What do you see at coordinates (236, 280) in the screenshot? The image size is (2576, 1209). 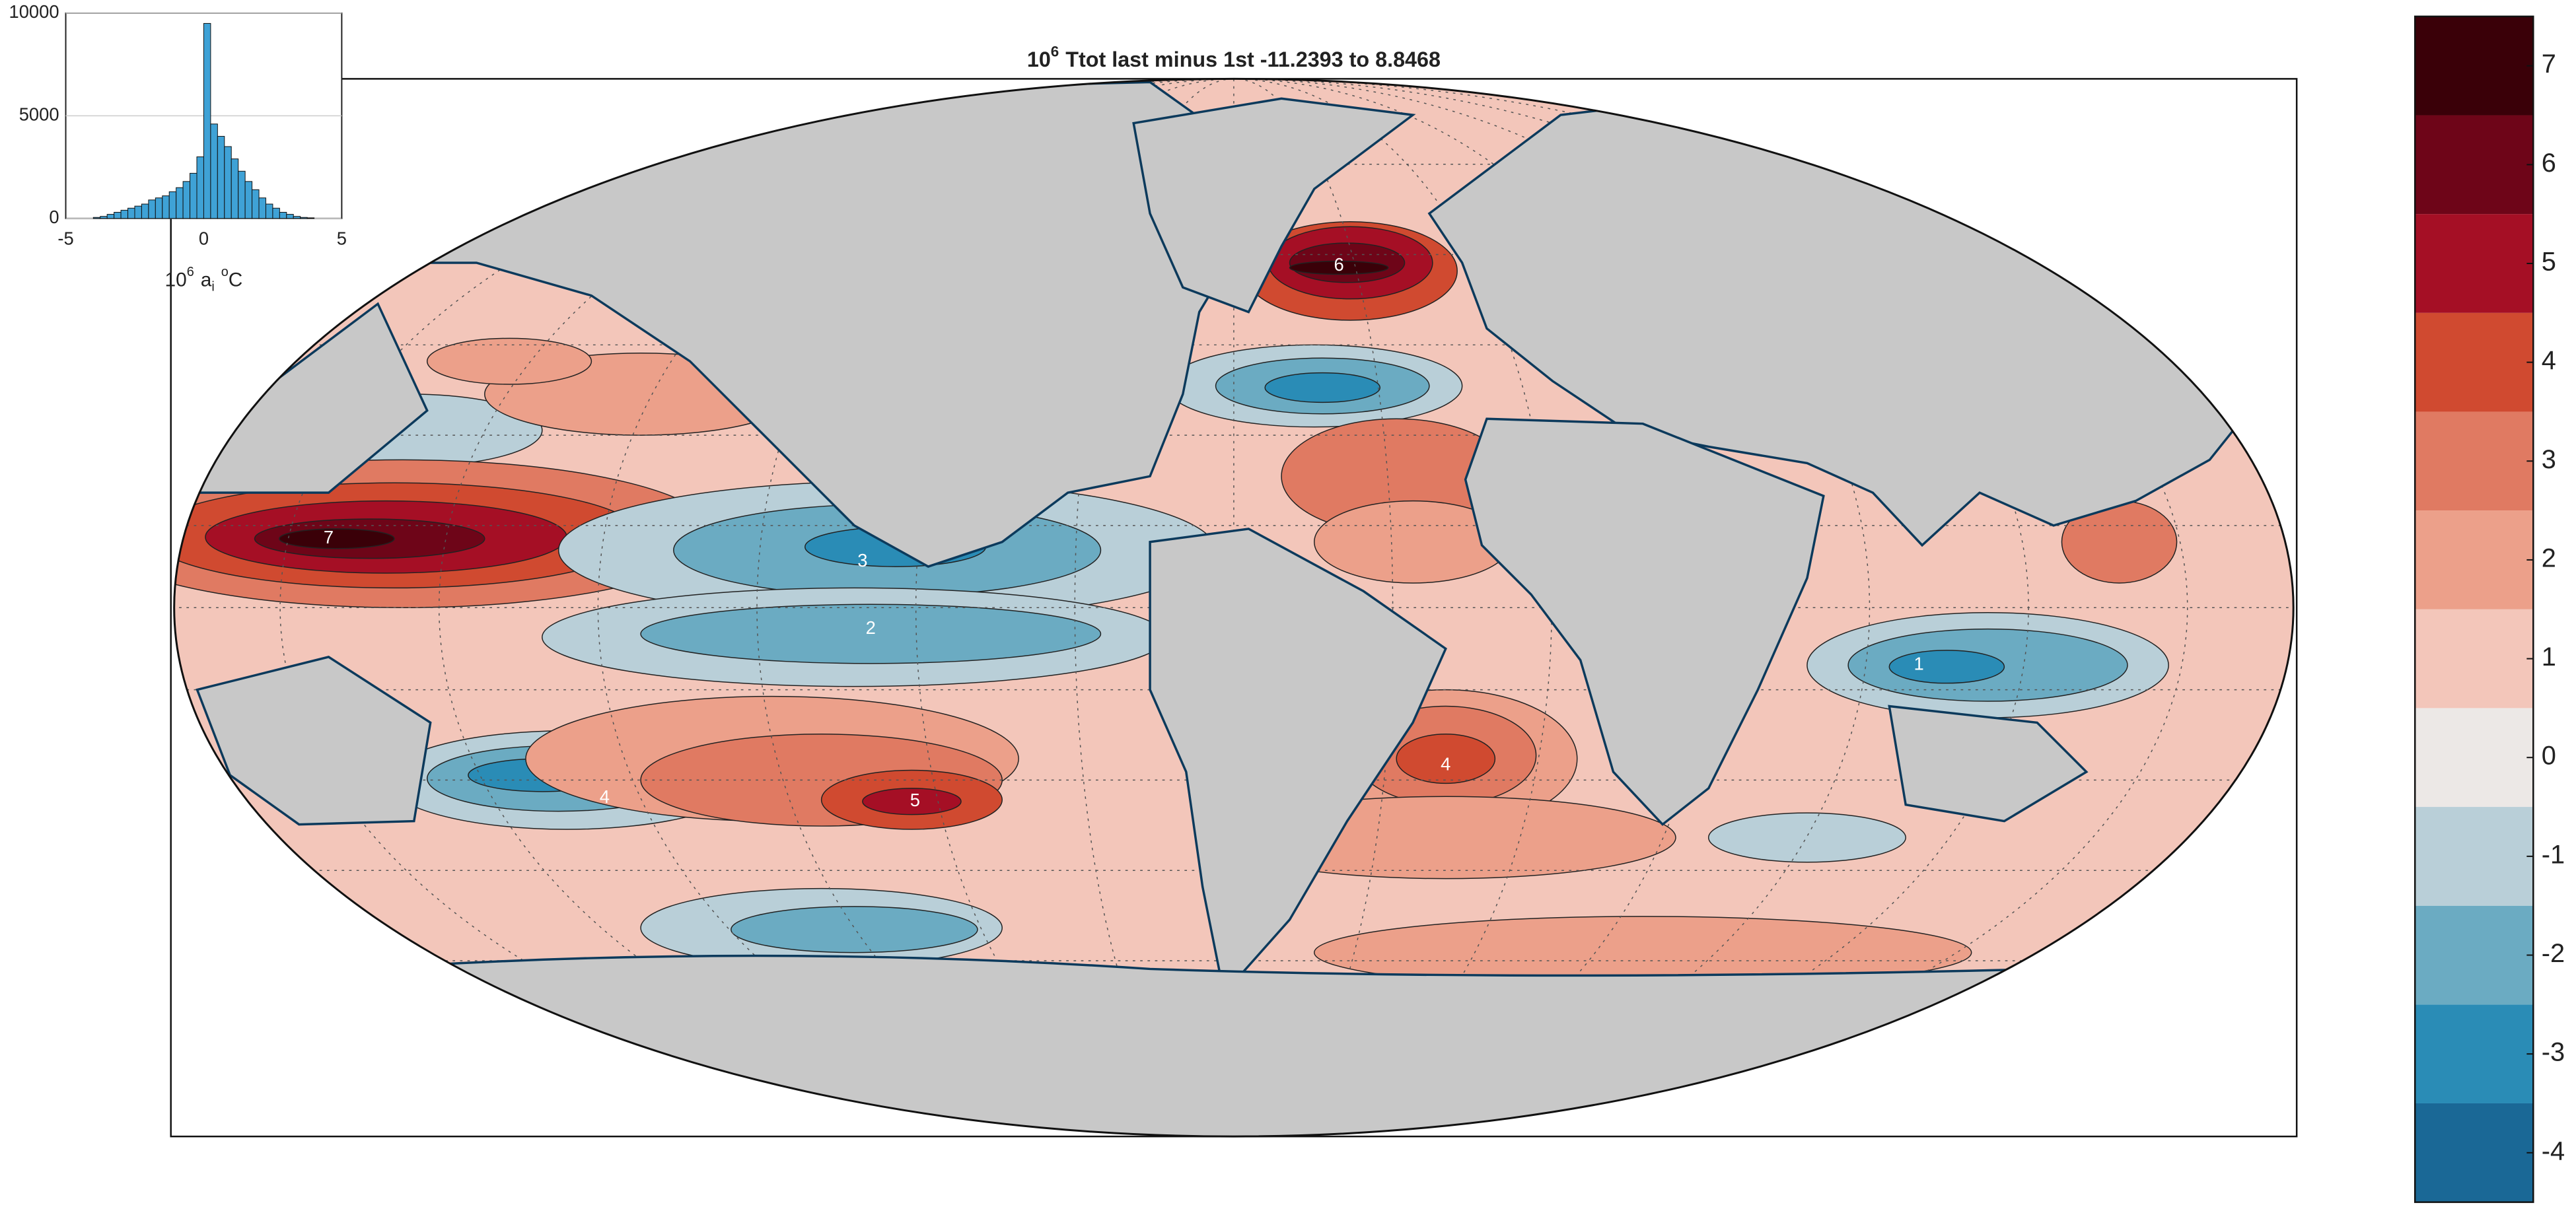 I see `x-axis-label-part: C` at bounding box center [236, 280].